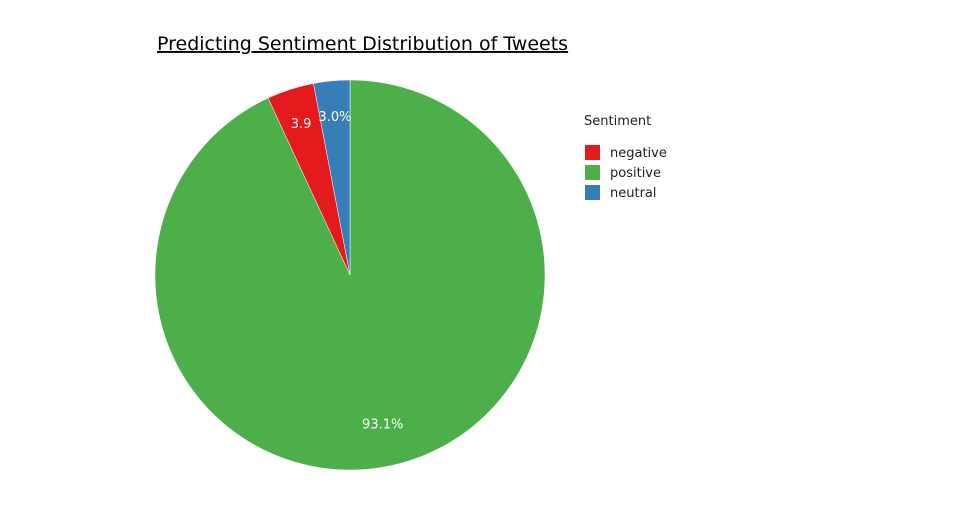 This screenshot has height=510, width=960. Describe the element at coordinates (301, 124) in the screenshot. I see `slice-label-negative: 3.9` at that location.